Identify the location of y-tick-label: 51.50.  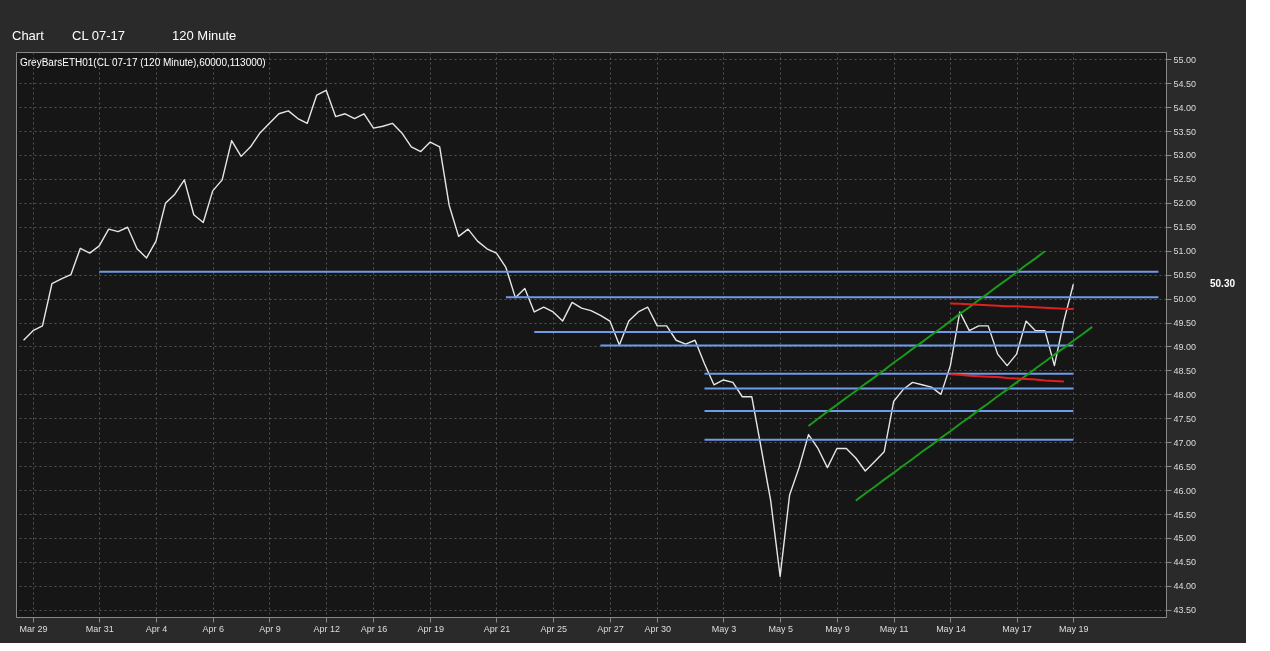
(1185, 227).